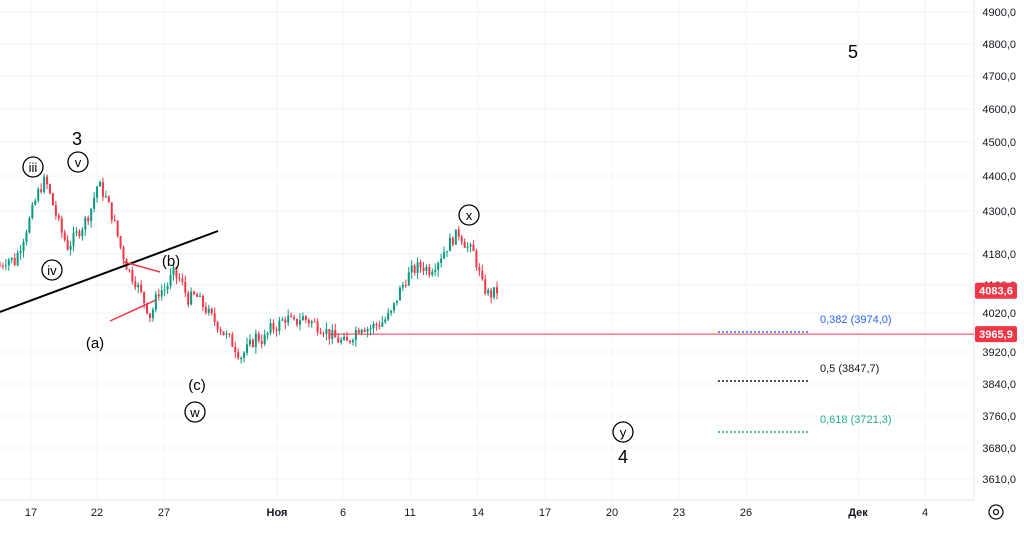 The height and width of the screenshot is (534, 1024). Describe the element at coordinates (623, 457) in the screenshot. I see `wave-label-4: 4` at that location.